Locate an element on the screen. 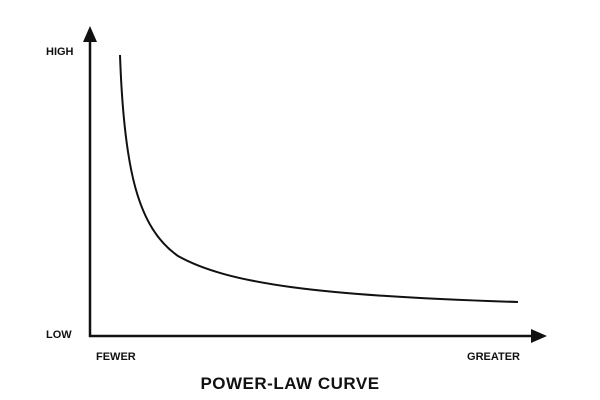 Image resolution: width=600 pixels, height=400 pixels. x-high-label: GREATER is located at coordinates (493, 357).